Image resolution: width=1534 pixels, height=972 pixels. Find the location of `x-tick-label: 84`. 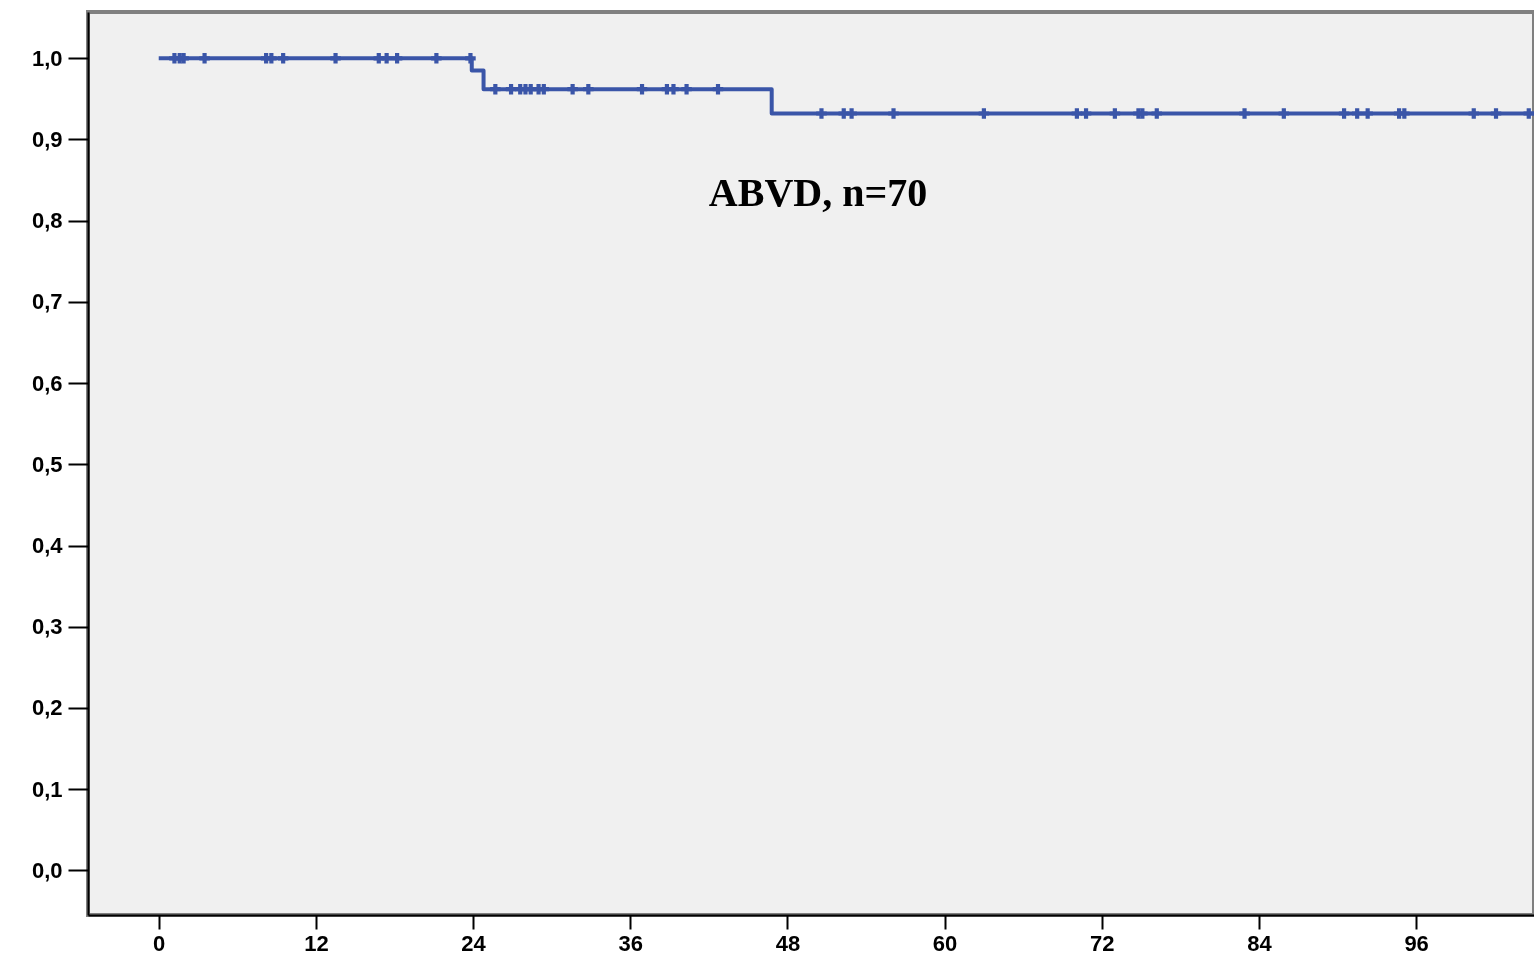

x-tick-label: 84 is located at coordinates (1260, 943).